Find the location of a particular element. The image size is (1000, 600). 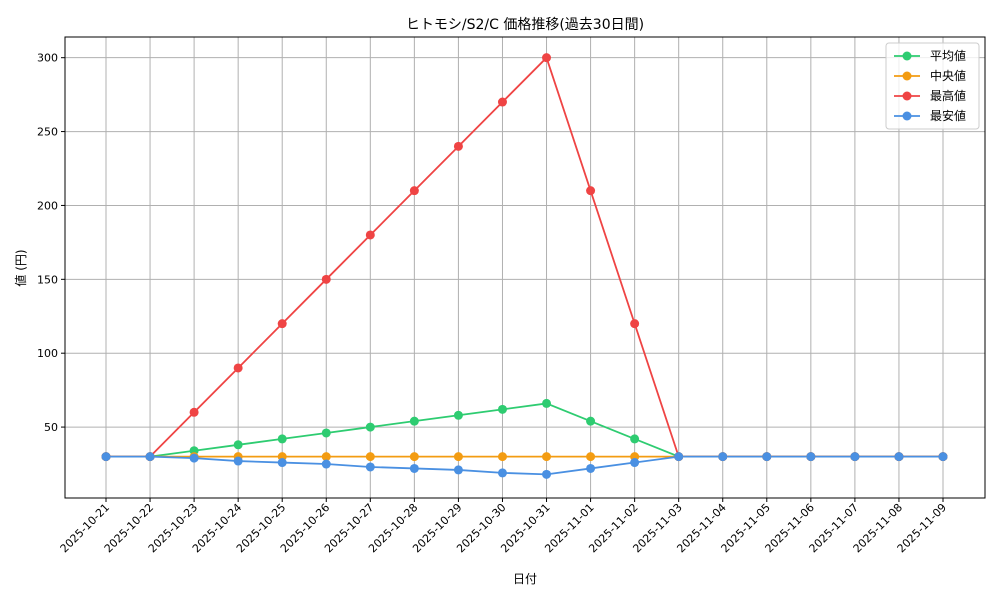

y-tick-label: 250 is located at coordinates (47, 132).